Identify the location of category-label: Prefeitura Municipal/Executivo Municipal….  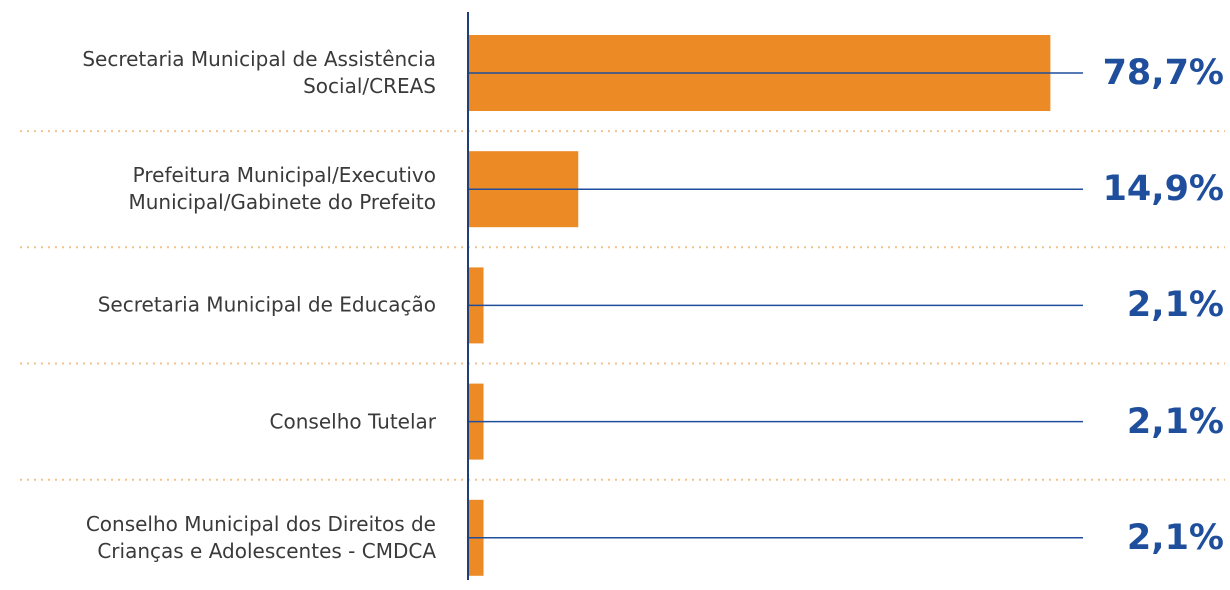
(282, 189).